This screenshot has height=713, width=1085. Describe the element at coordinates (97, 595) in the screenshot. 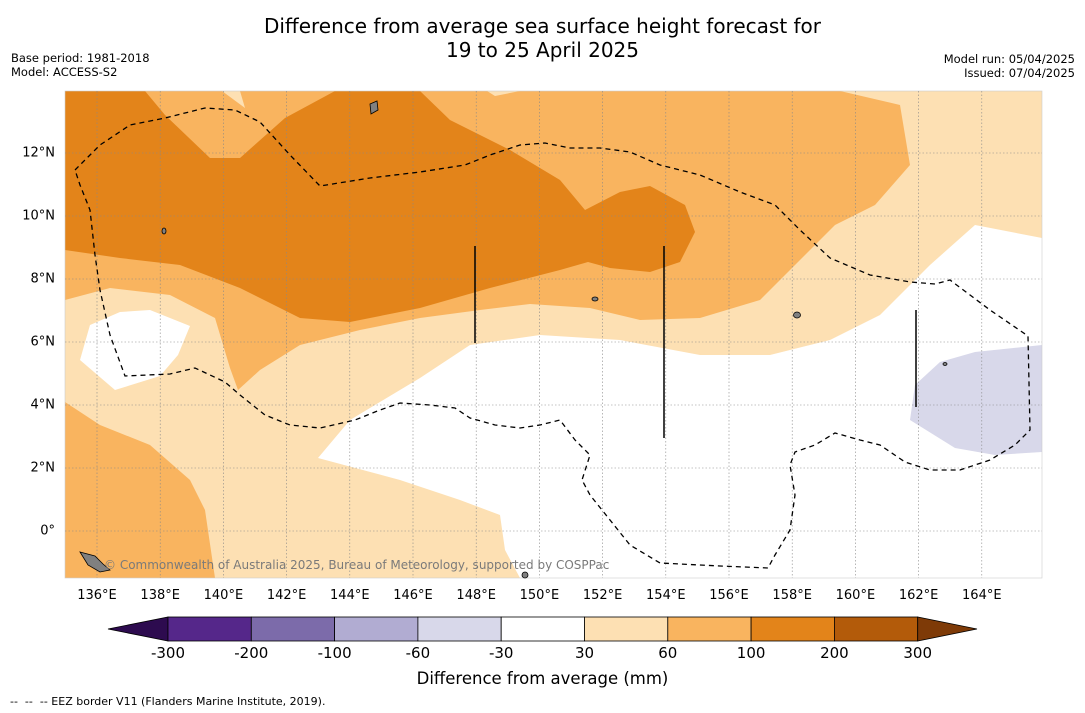

I see `x-tick-label: 136°E` at that location.